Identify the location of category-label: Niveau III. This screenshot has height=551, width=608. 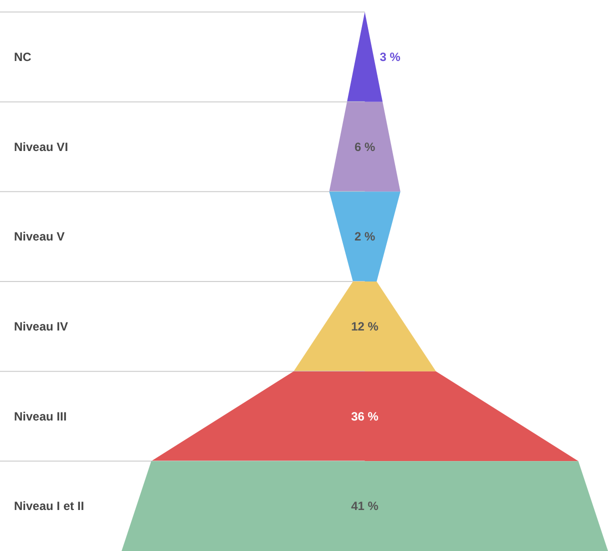
(40, 416).